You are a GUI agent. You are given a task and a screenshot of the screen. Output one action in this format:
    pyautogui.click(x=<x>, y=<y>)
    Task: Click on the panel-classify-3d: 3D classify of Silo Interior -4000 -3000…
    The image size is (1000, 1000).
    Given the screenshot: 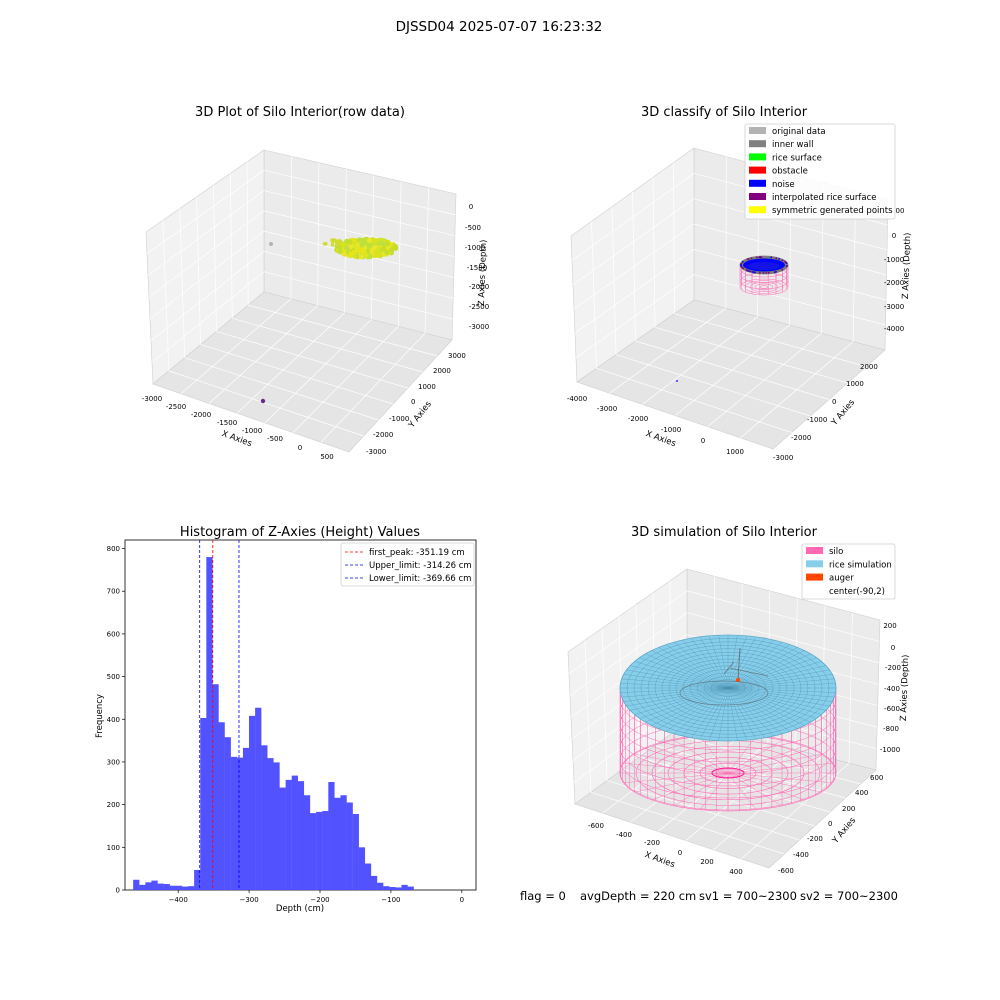 What is the action you would take?
    pyautogui.click(x=740, y=283)
    